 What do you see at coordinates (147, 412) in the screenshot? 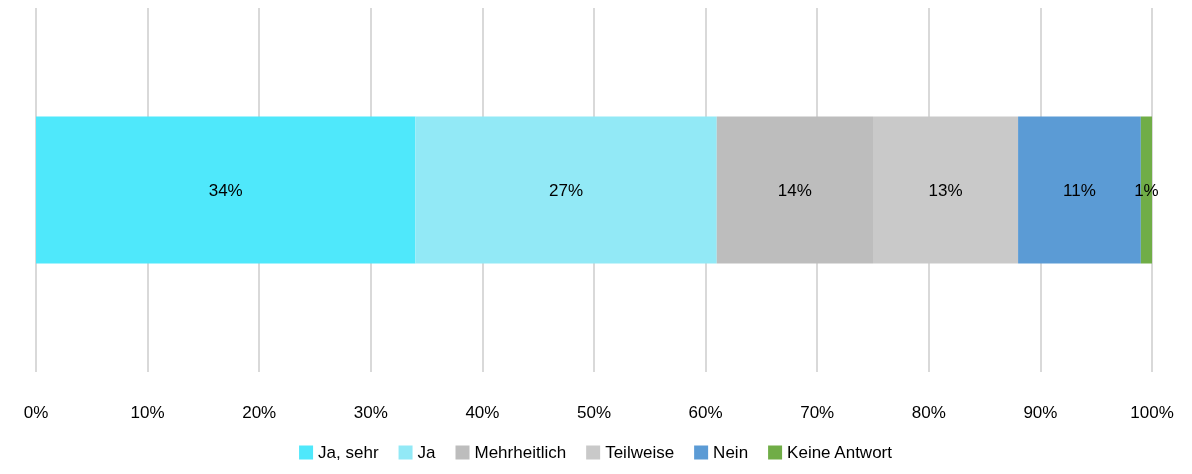
I see `x-tick-label: 10%` at bounding box center [147, 412].